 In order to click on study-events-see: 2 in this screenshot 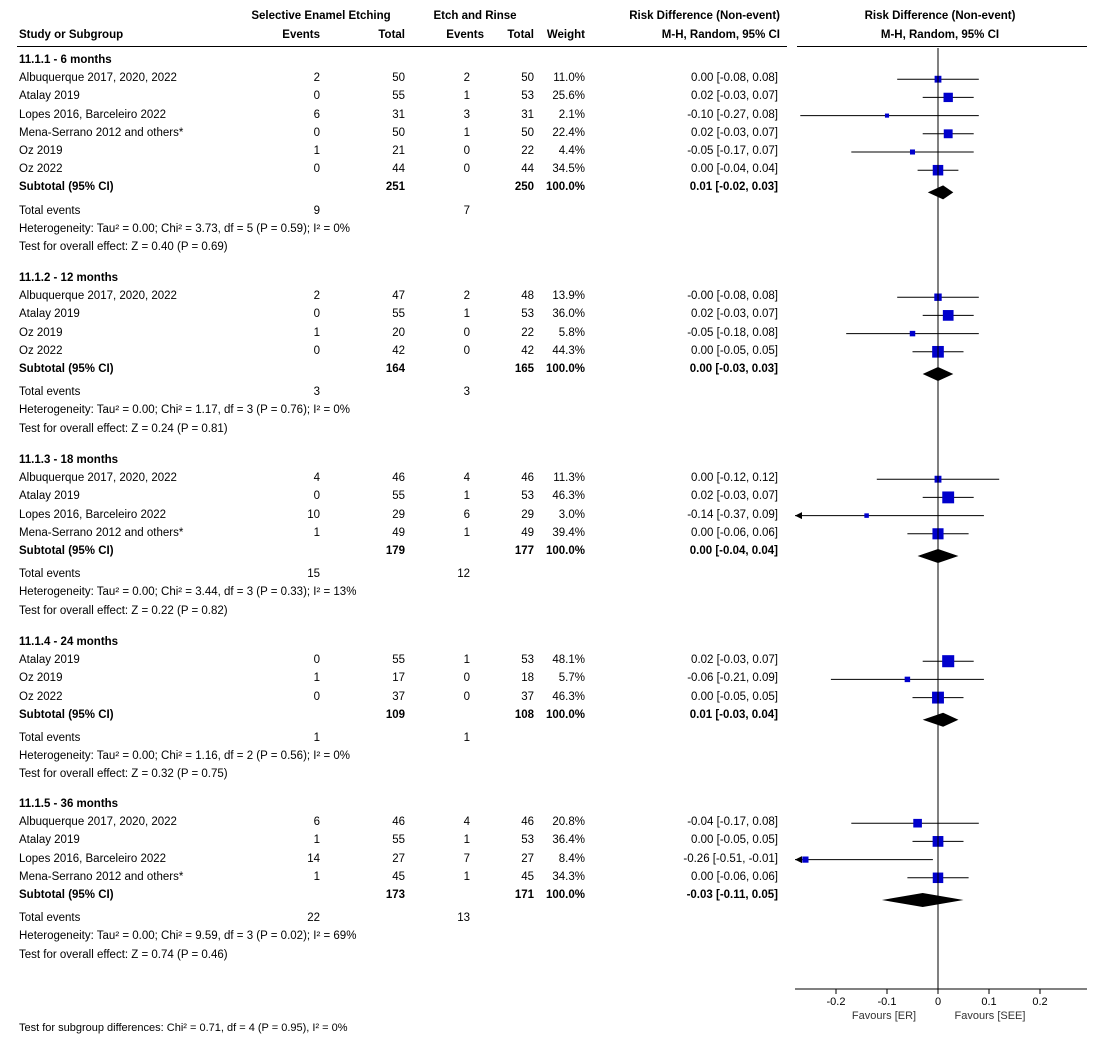, I will do `click(316, 296)`.